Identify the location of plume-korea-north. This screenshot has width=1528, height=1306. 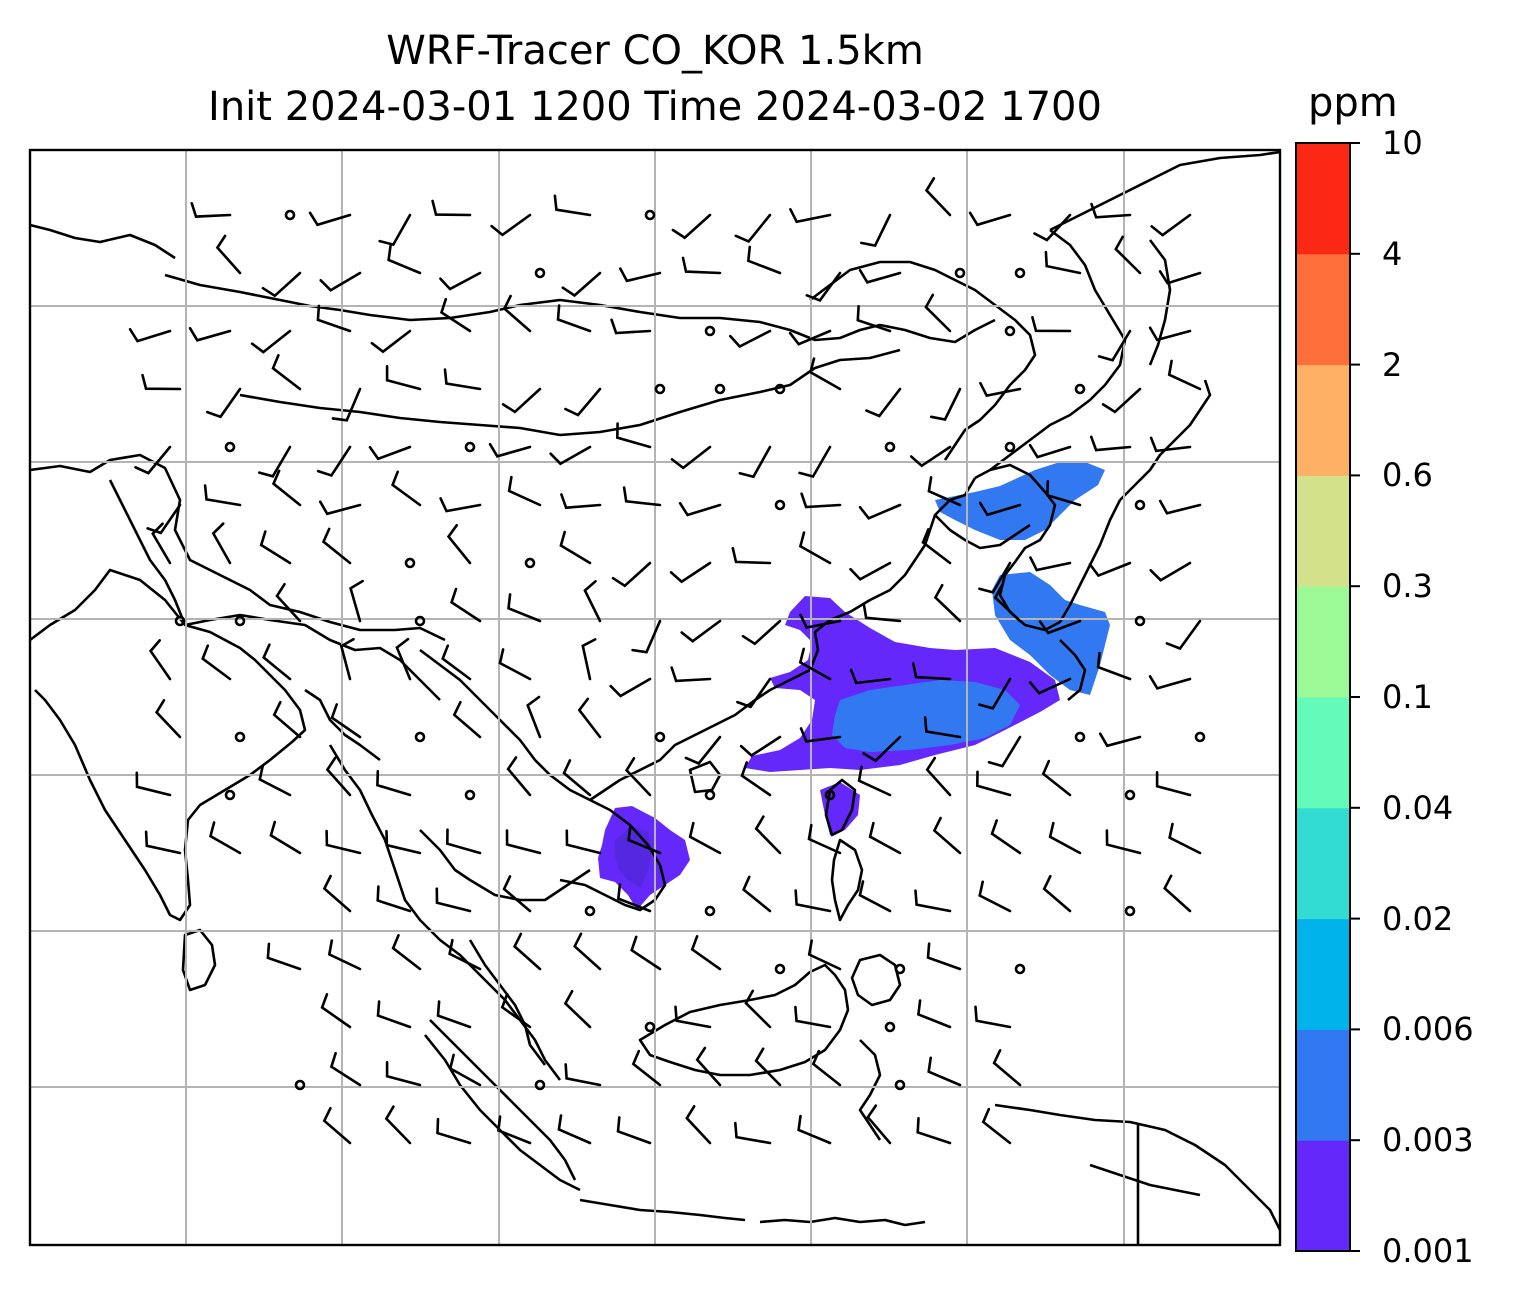
(1020, 501).